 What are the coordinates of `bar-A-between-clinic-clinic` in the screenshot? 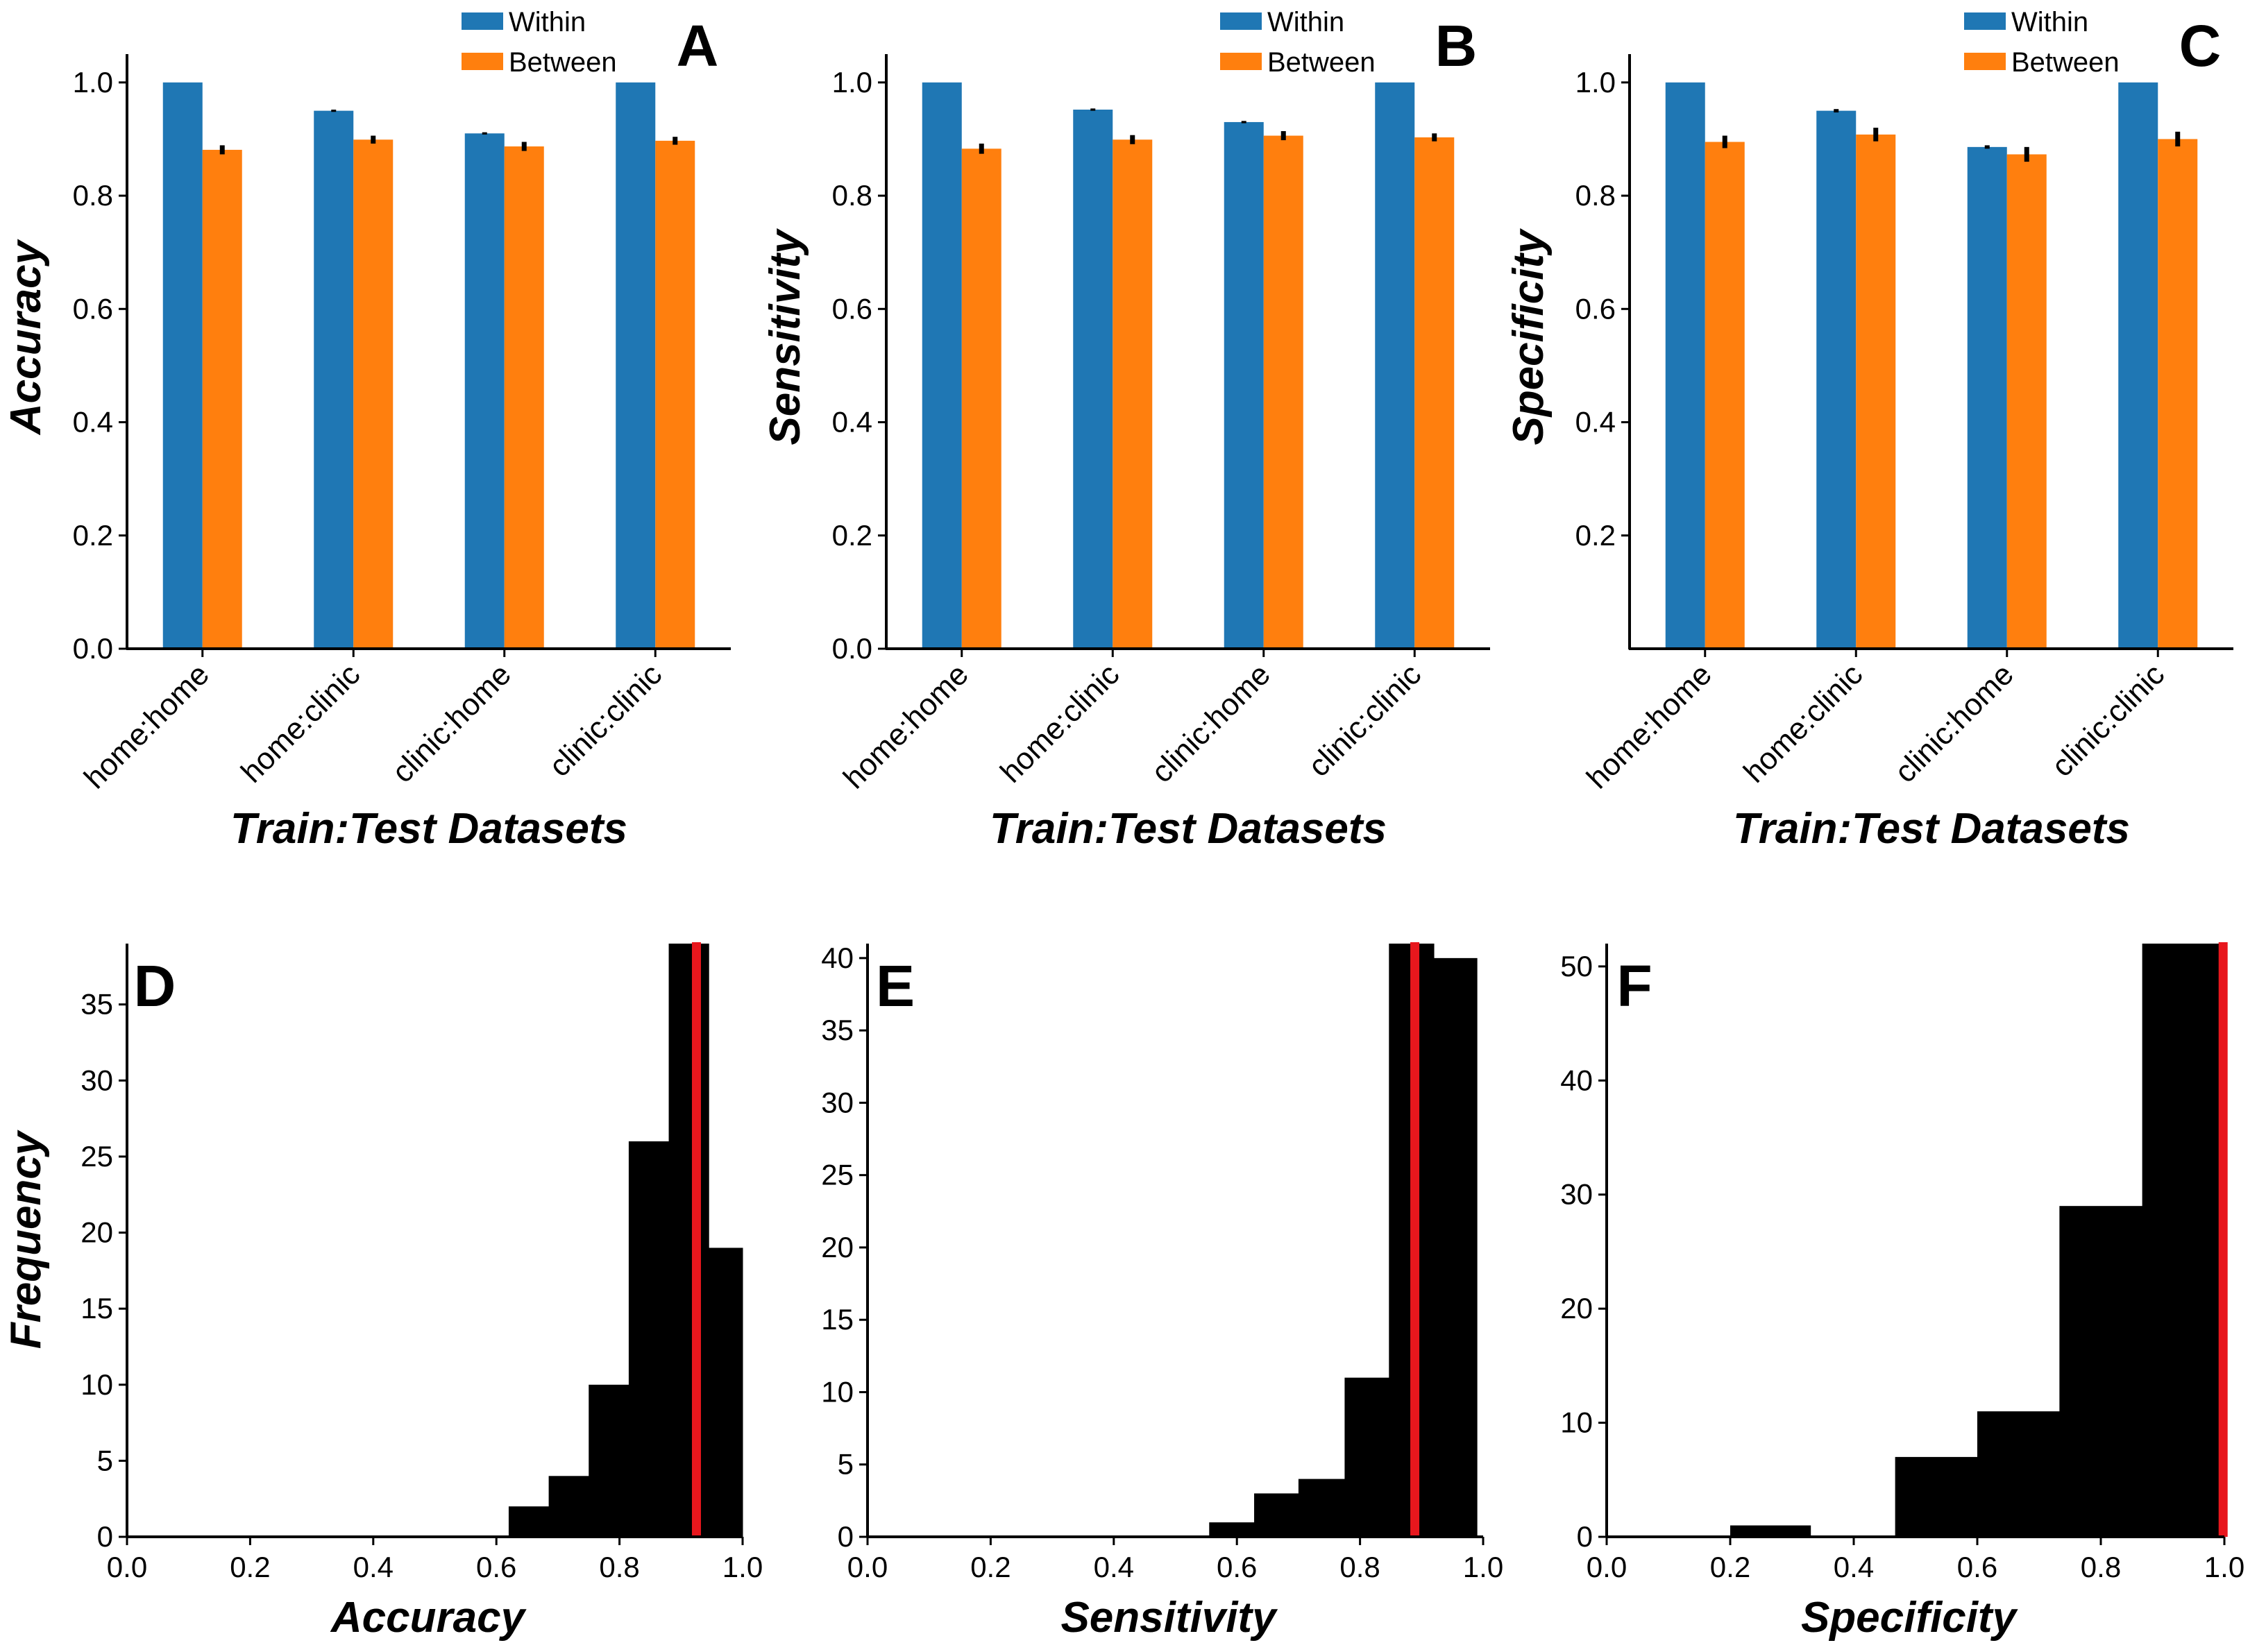 It's located at (675, 394).